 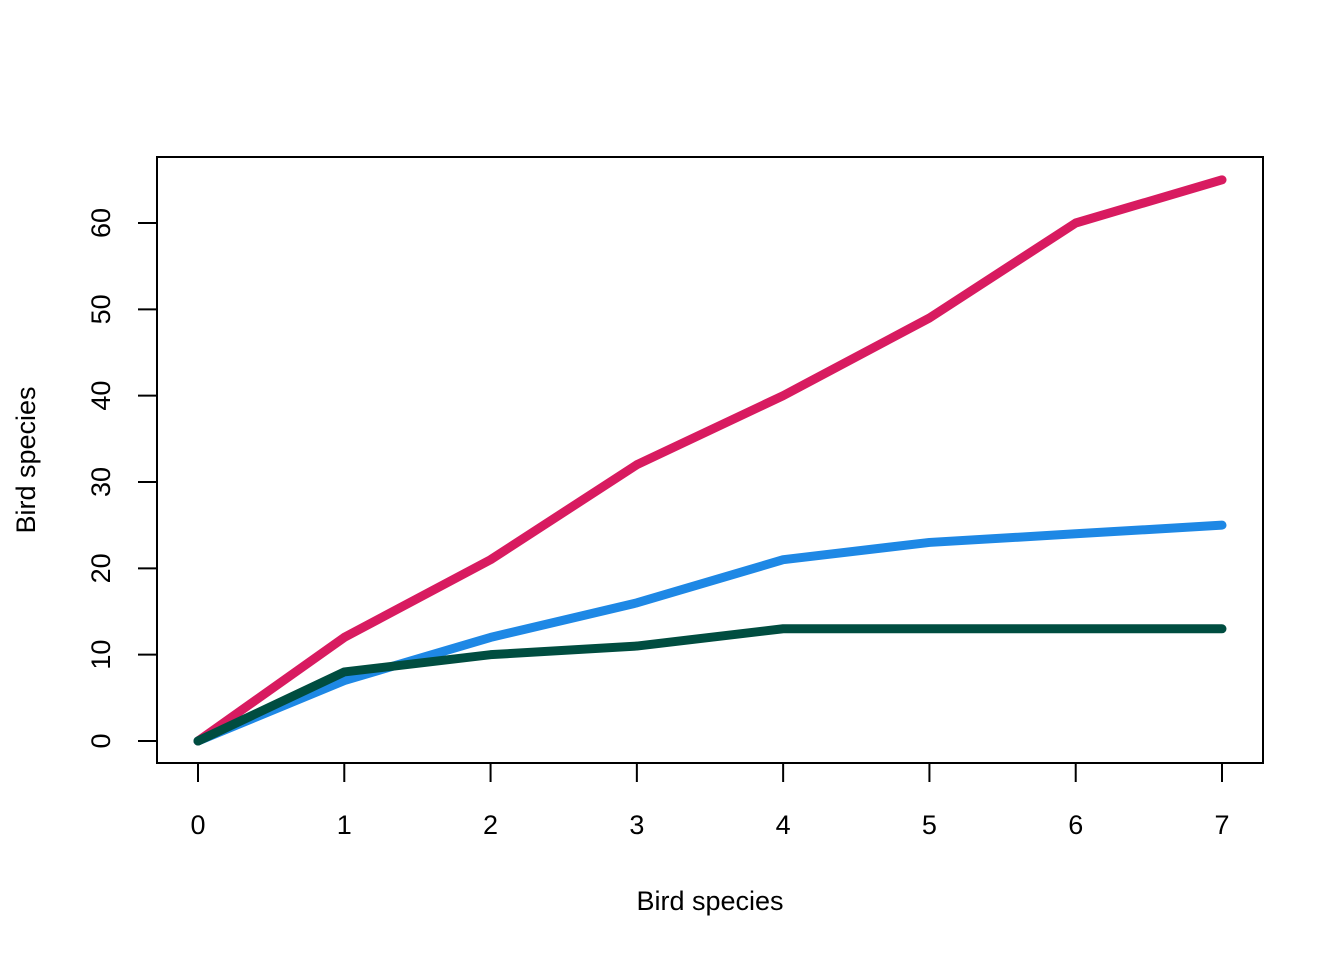 What do you see at coordinates (636, 825) in the screenshot?
I see `x-tick-label: 3` at bounding box center [636, 825].